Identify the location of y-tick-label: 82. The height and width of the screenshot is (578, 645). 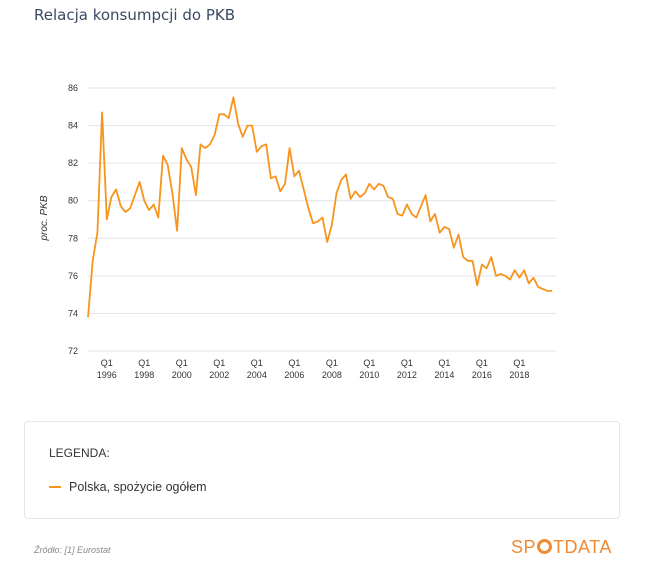
(73, 163).